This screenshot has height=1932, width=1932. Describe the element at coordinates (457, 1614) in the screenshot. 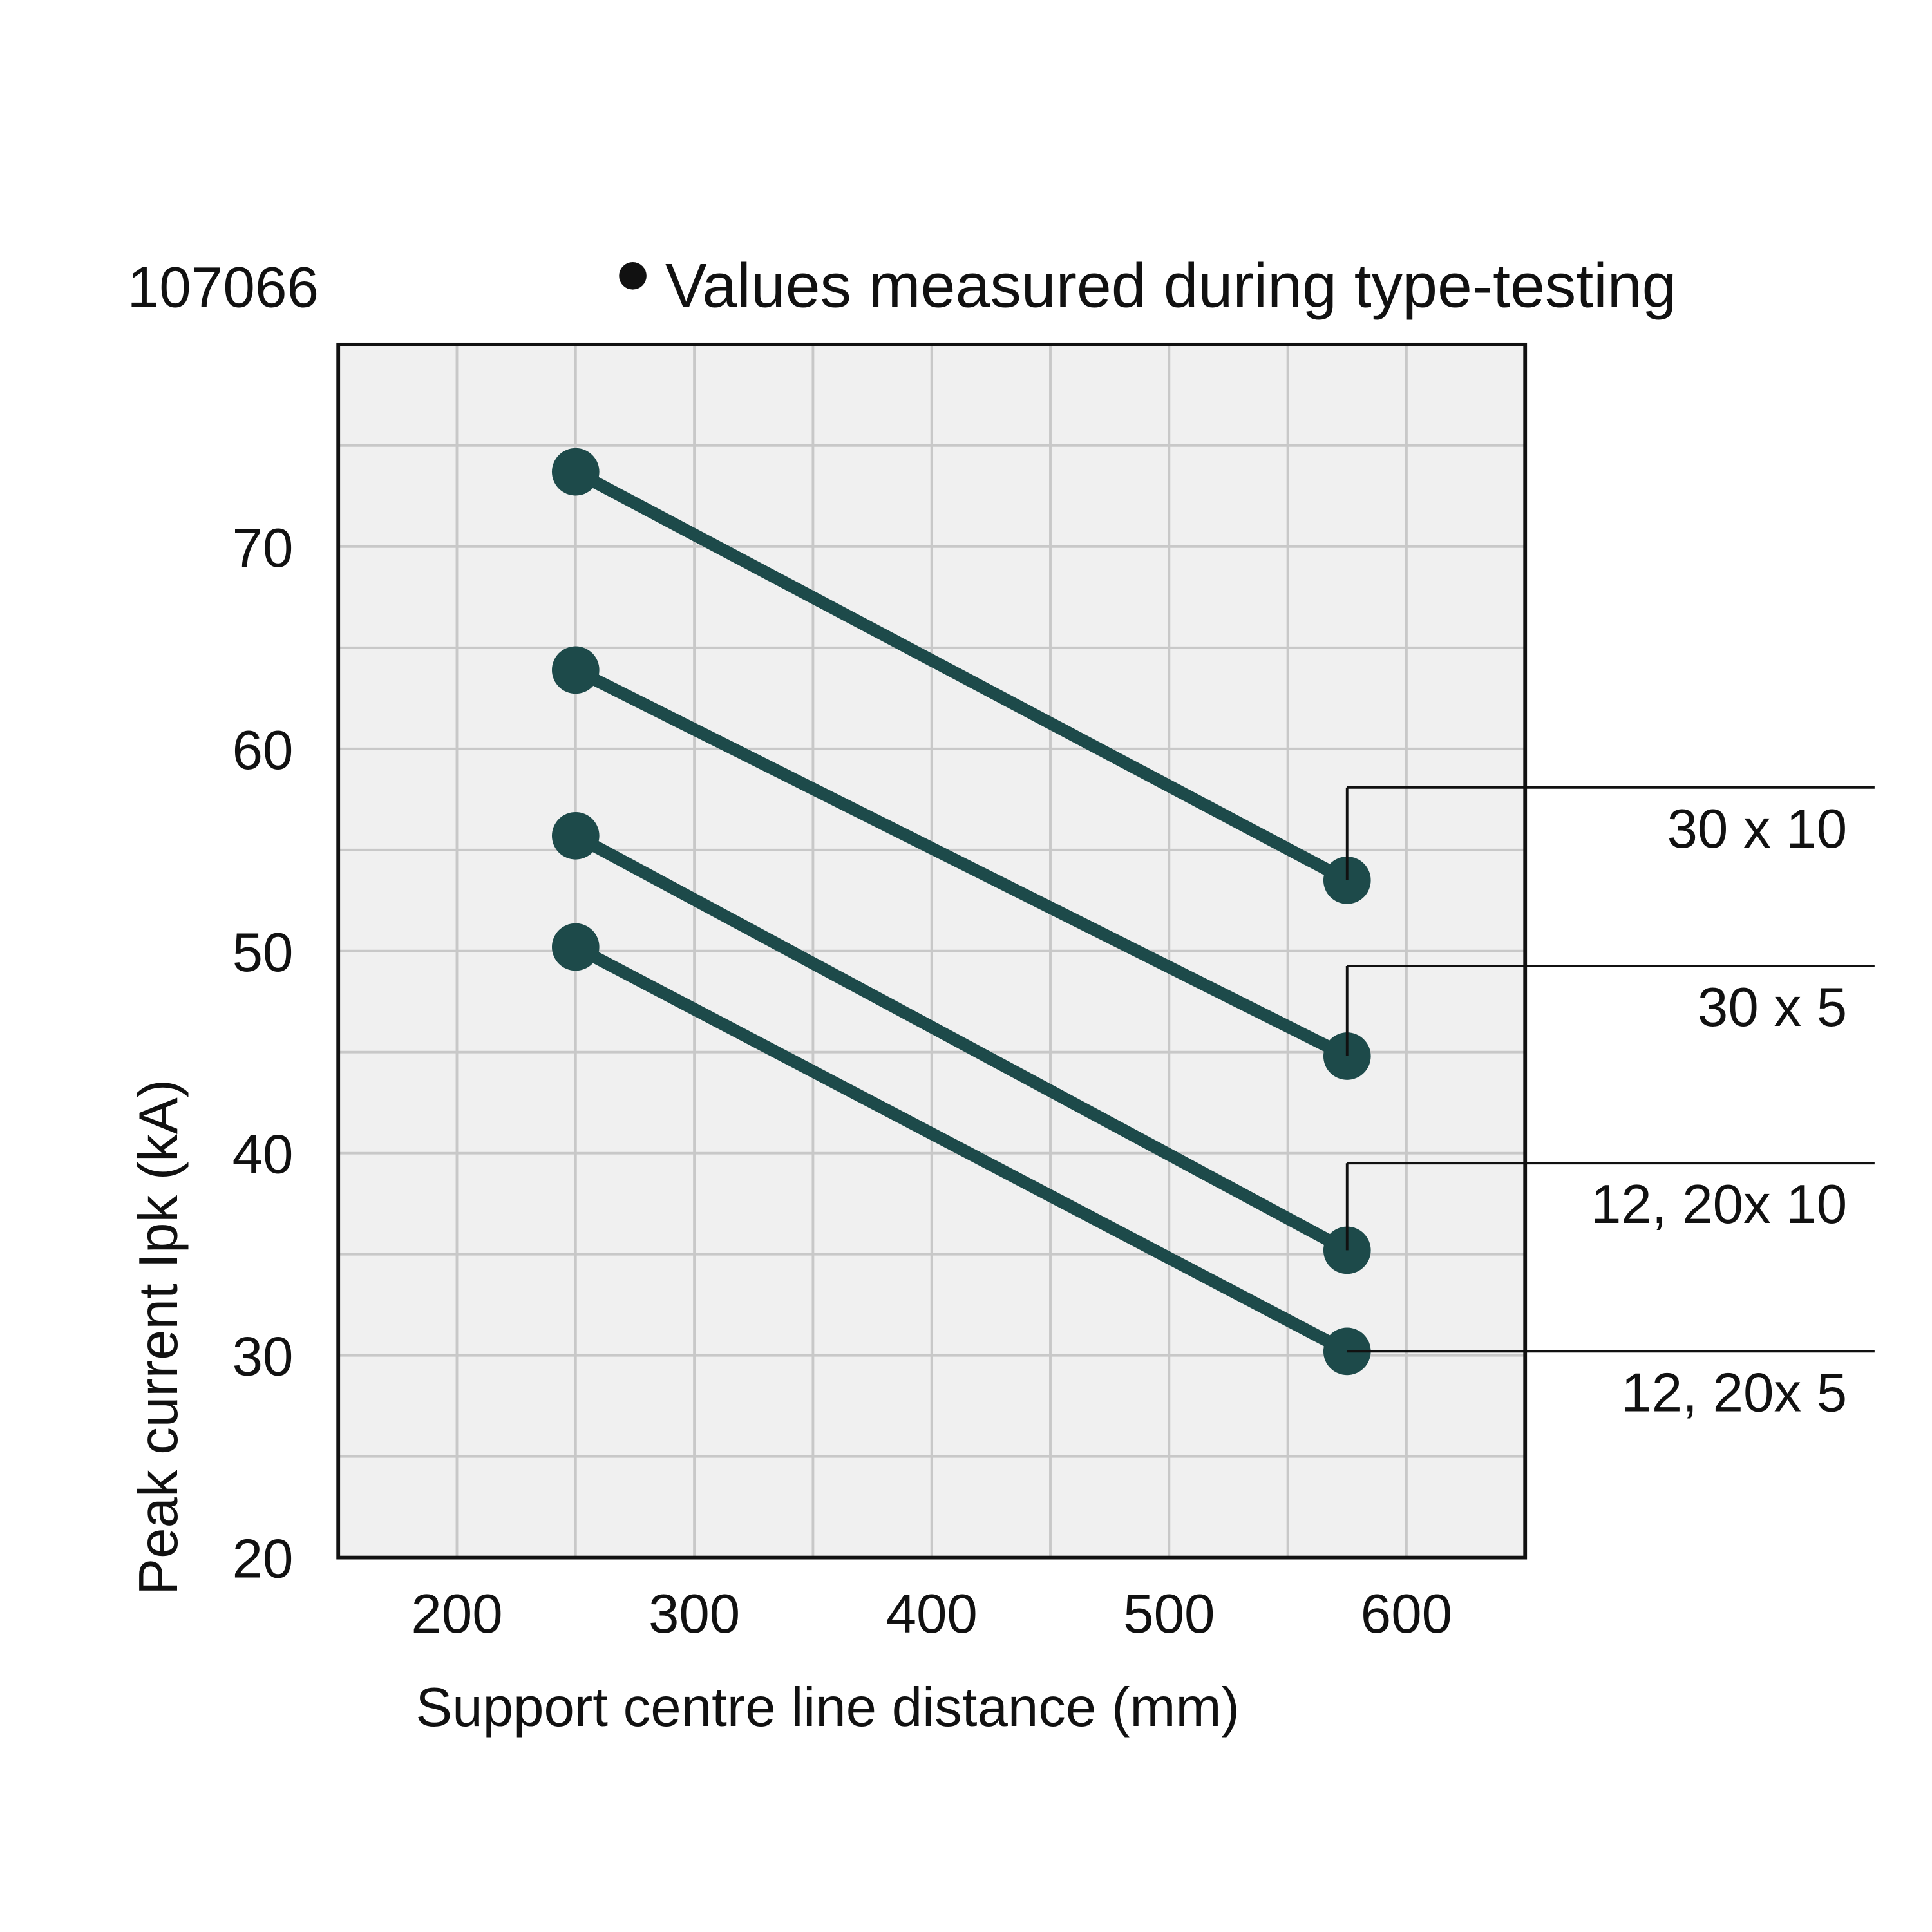

I see `x-tick-label: 200` at that location.